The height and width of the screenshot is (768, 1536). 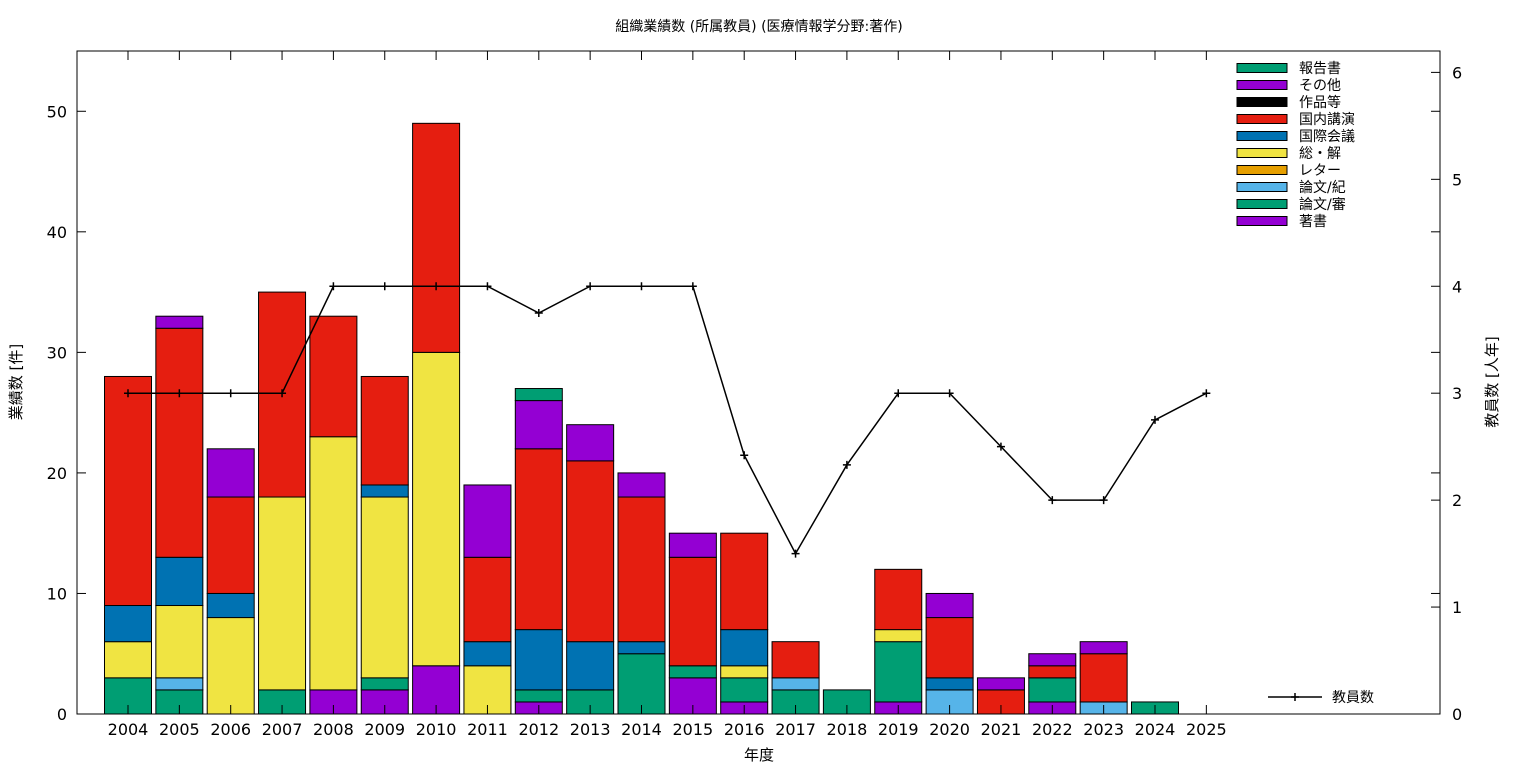 I want to click on x-tick-label: 2020, so click(x=949, y=729).